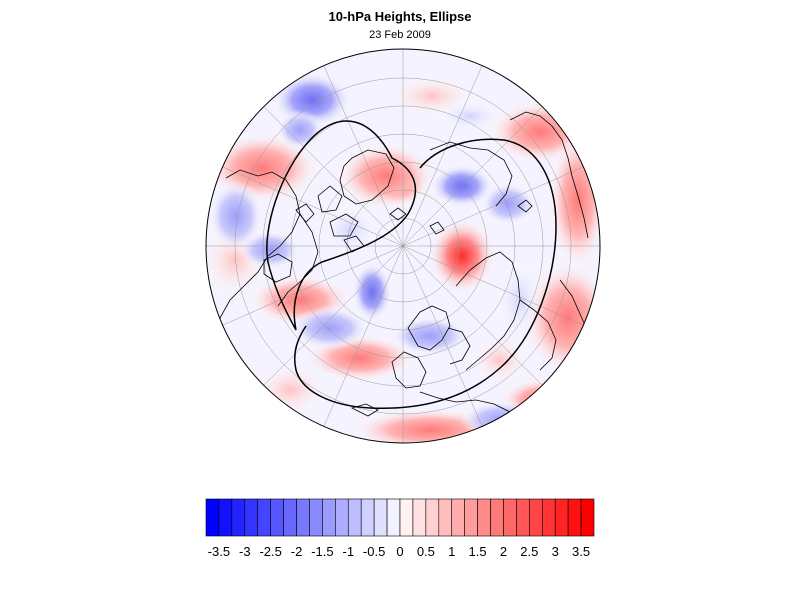 This screenshot has height=600, width=800. Describe the element at coordinates (270, 551) in the screenshot. I see `colorbar-tick-label: -2.5` at that location.